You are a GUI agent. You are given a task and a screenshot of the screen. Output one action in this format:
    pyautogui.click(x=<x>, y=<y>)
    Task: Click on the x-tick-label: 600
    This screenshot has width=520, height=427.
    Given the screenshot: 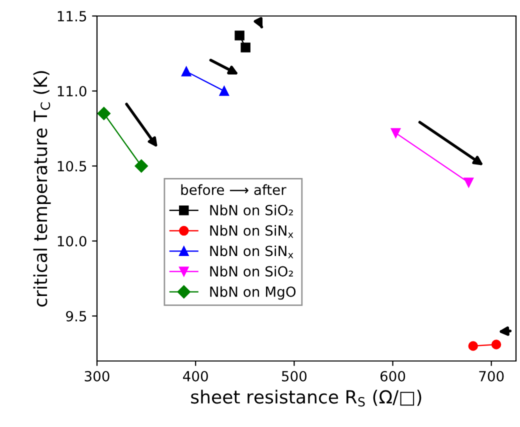 What is the action you would take?
    pyautogui.click(x=393, y=376)
    